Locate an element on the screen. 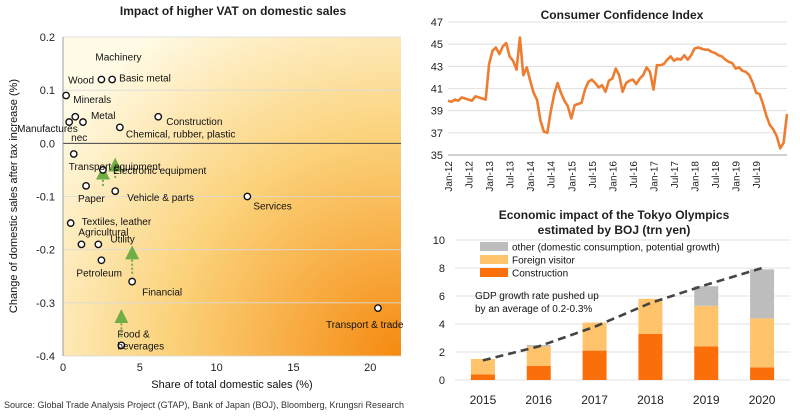  line-x-tick: Jul-19 is located at coordinates (757, 175).